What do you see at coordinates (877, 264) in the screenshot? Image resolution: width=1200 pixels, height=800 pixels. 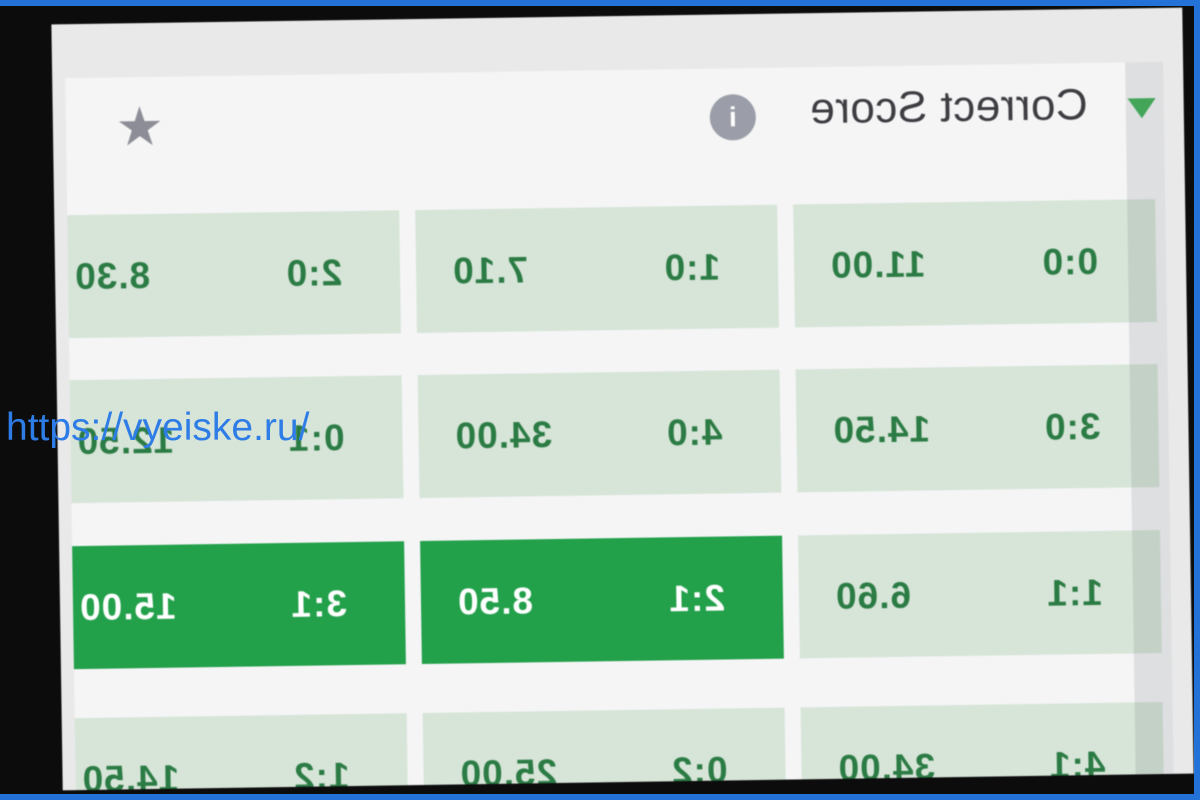 I see `odds-value: 11.00` at bounding box center [877, 264].